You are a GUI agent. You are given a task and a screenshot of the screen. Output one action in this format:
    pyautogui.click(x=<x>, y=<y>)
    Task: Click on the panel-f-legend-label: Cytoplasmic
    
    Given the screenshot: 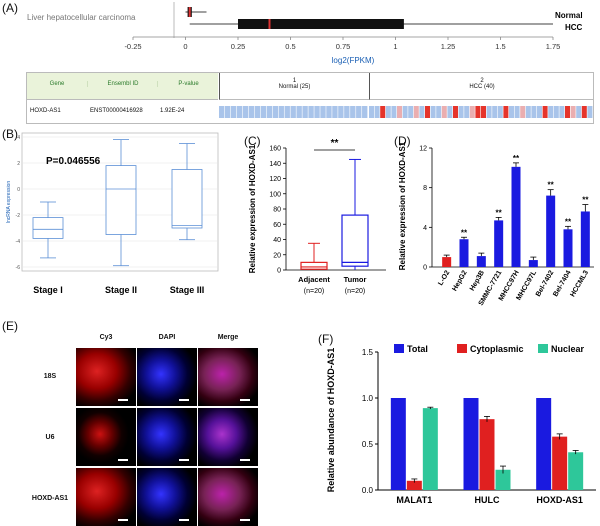 What is the action you would take?
    pyautogui.click(x=497, y=349)
    